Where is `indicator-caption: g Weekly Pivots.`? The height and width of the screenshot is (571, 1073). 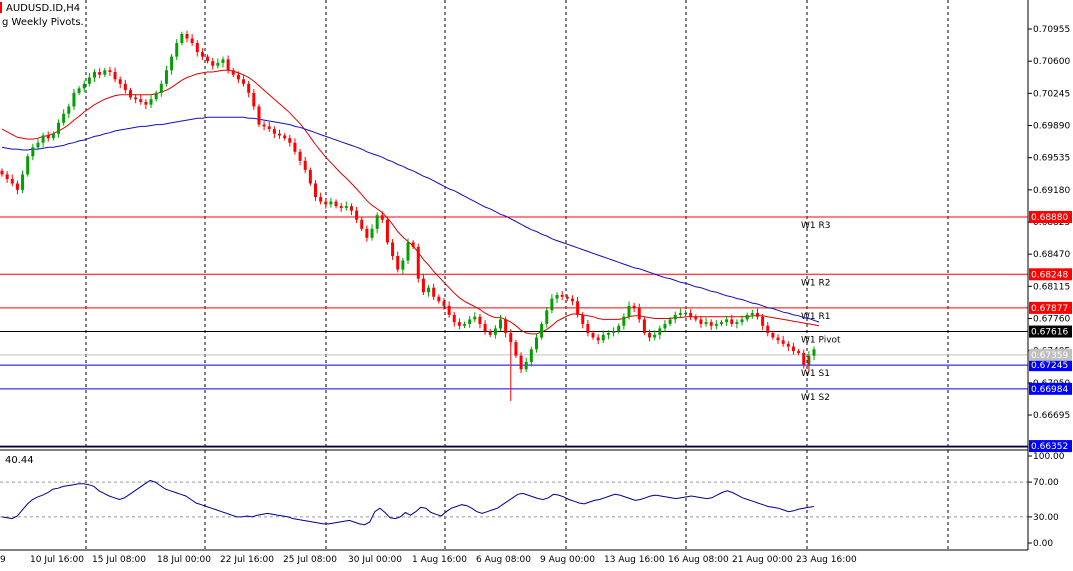 indicator-caption: g Weekly Pivots. is located at coordinates (43, 22).